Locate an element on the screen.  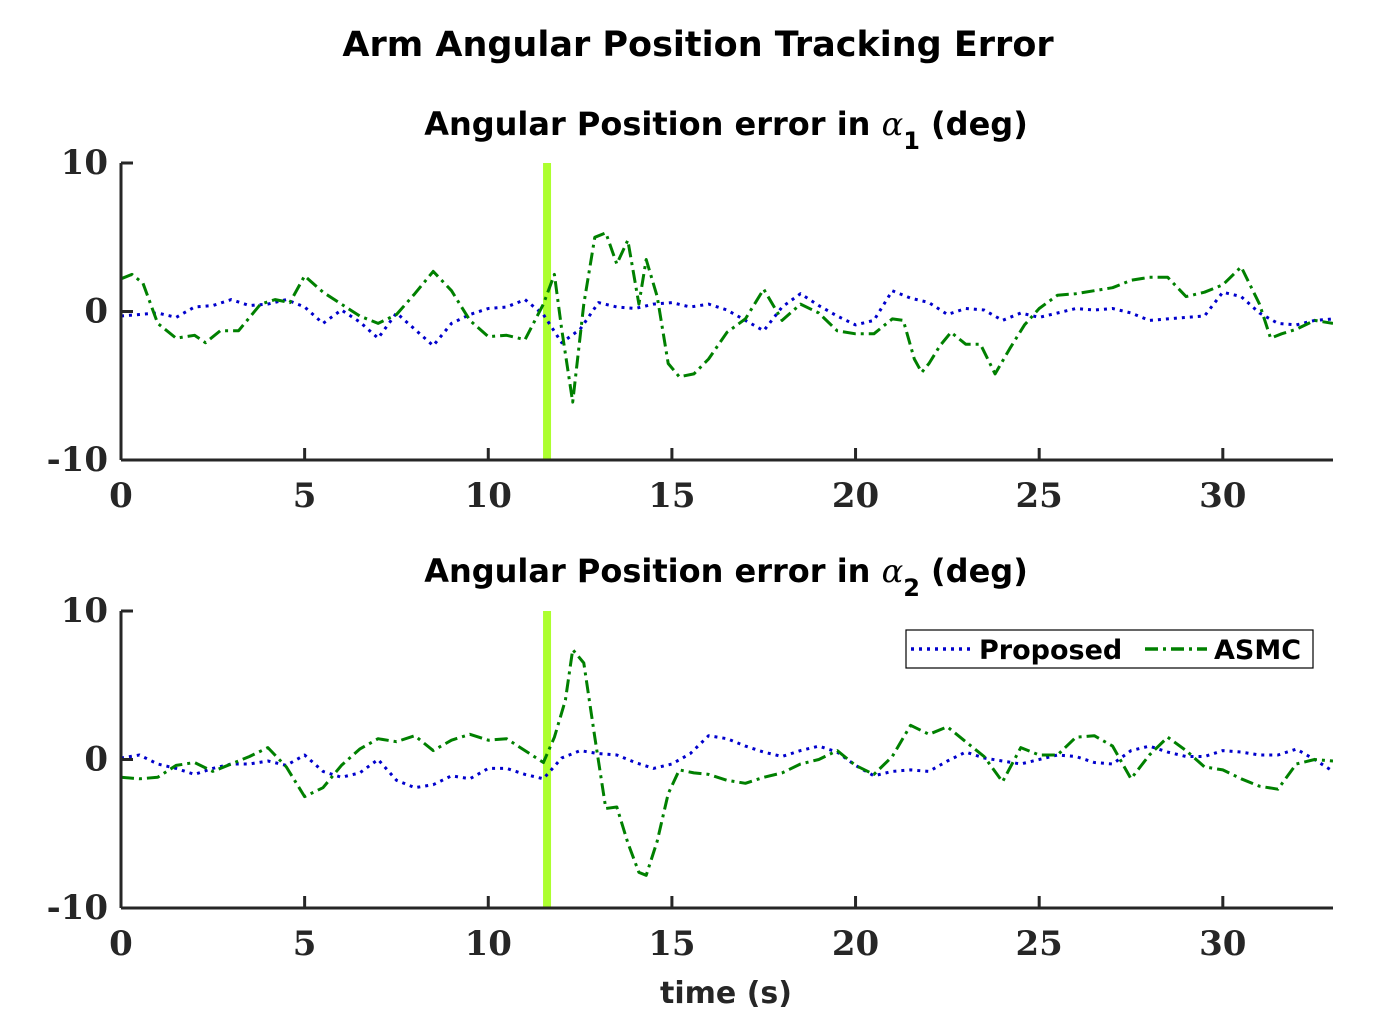
legend-label-proposed: Proposed is located at coordinates (1050, 650).